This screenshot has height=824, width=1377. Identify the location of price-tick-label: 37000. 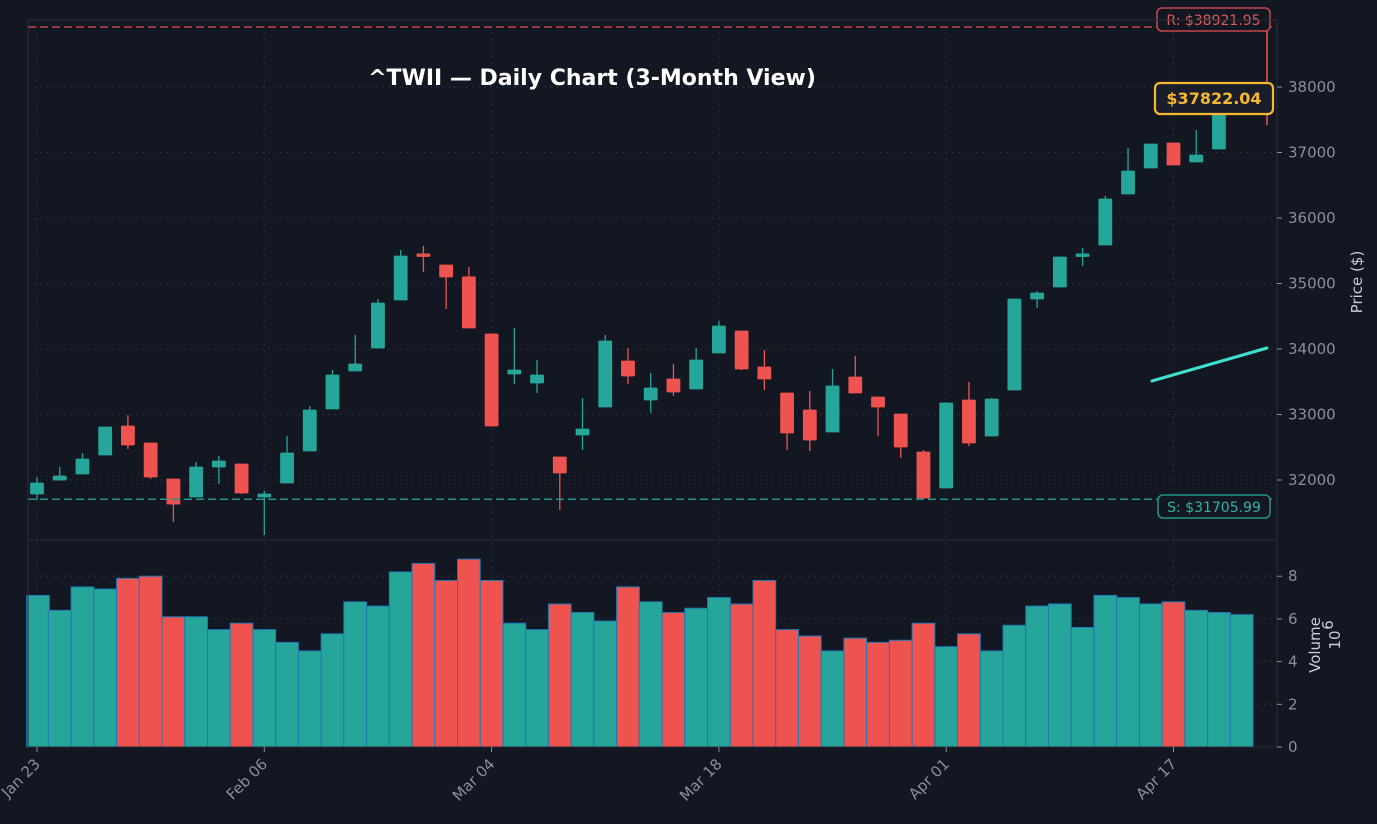
(1312, 153).